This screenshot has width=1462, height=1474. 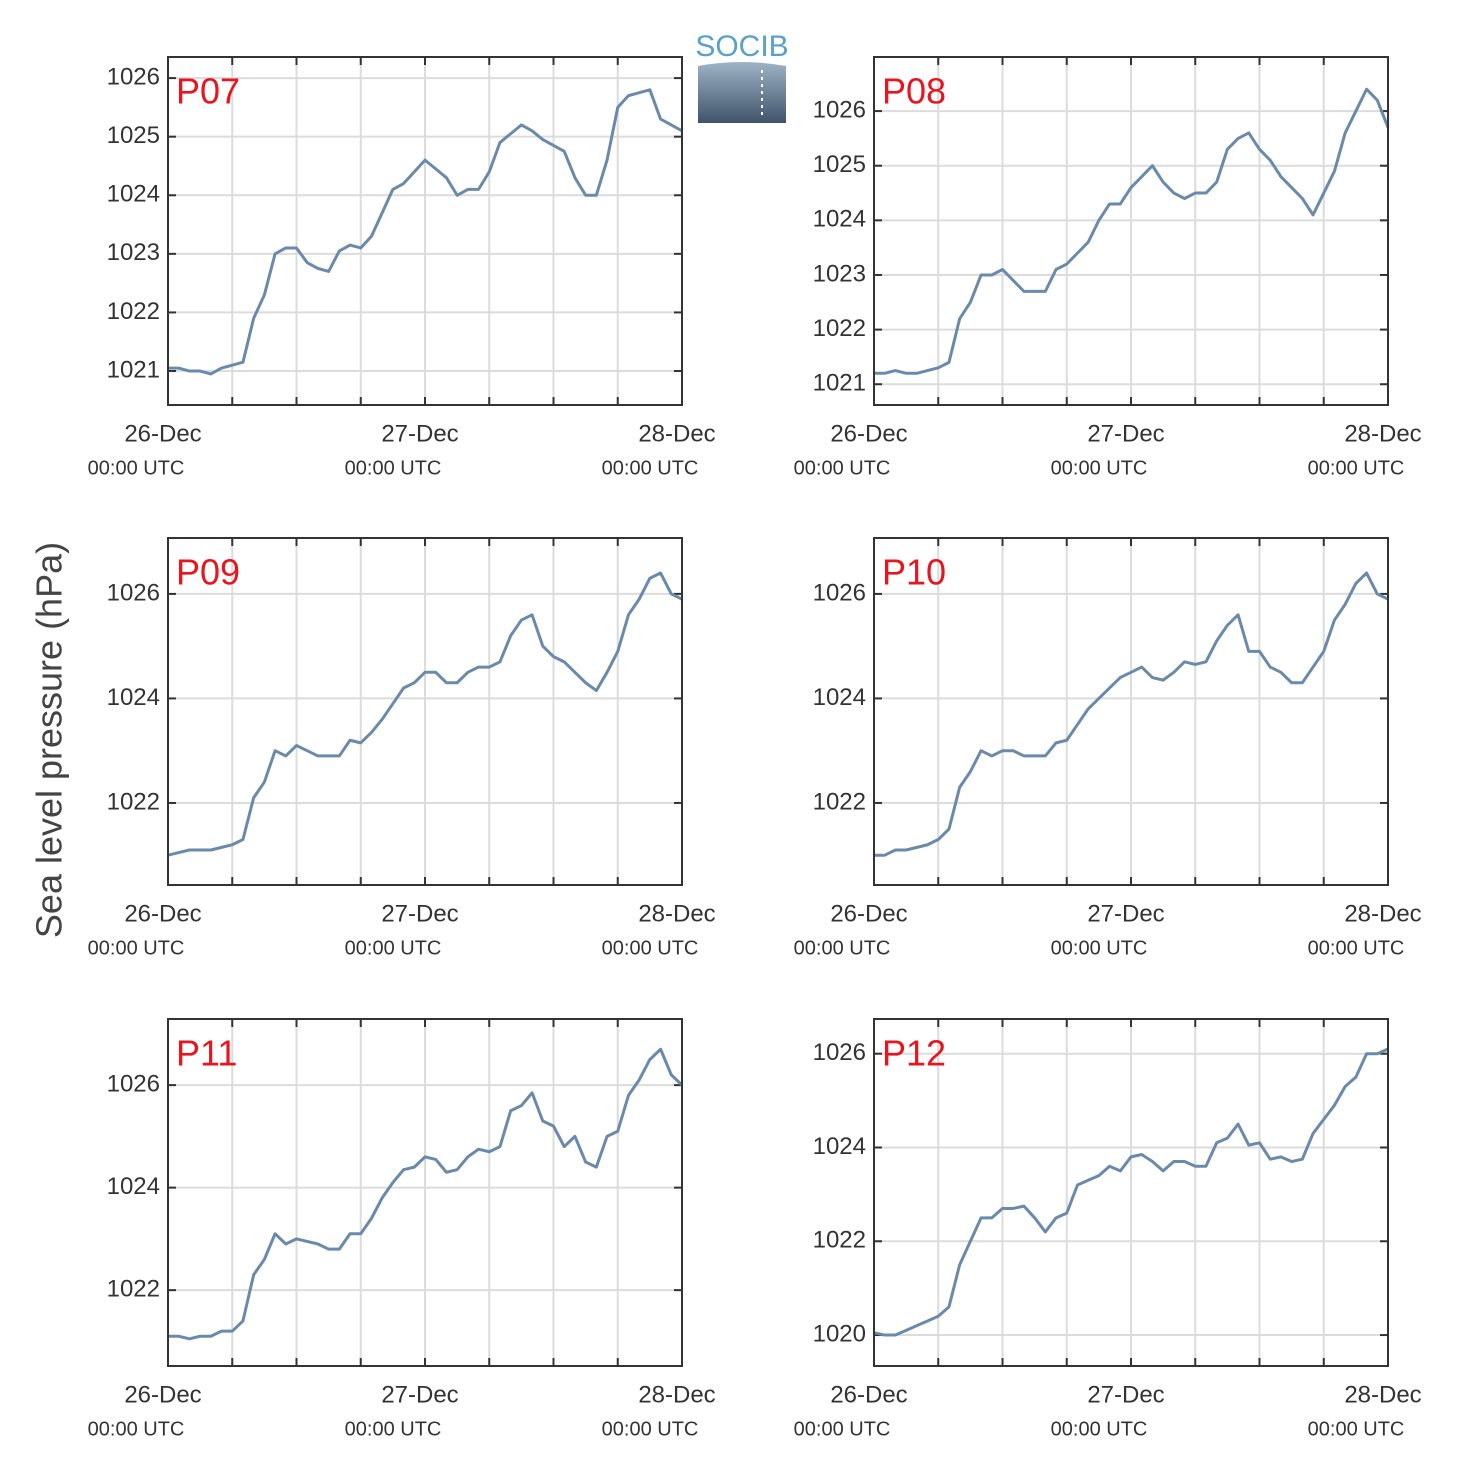 I want to click on logo-text: SOCIB, so click(x=741, y=46).